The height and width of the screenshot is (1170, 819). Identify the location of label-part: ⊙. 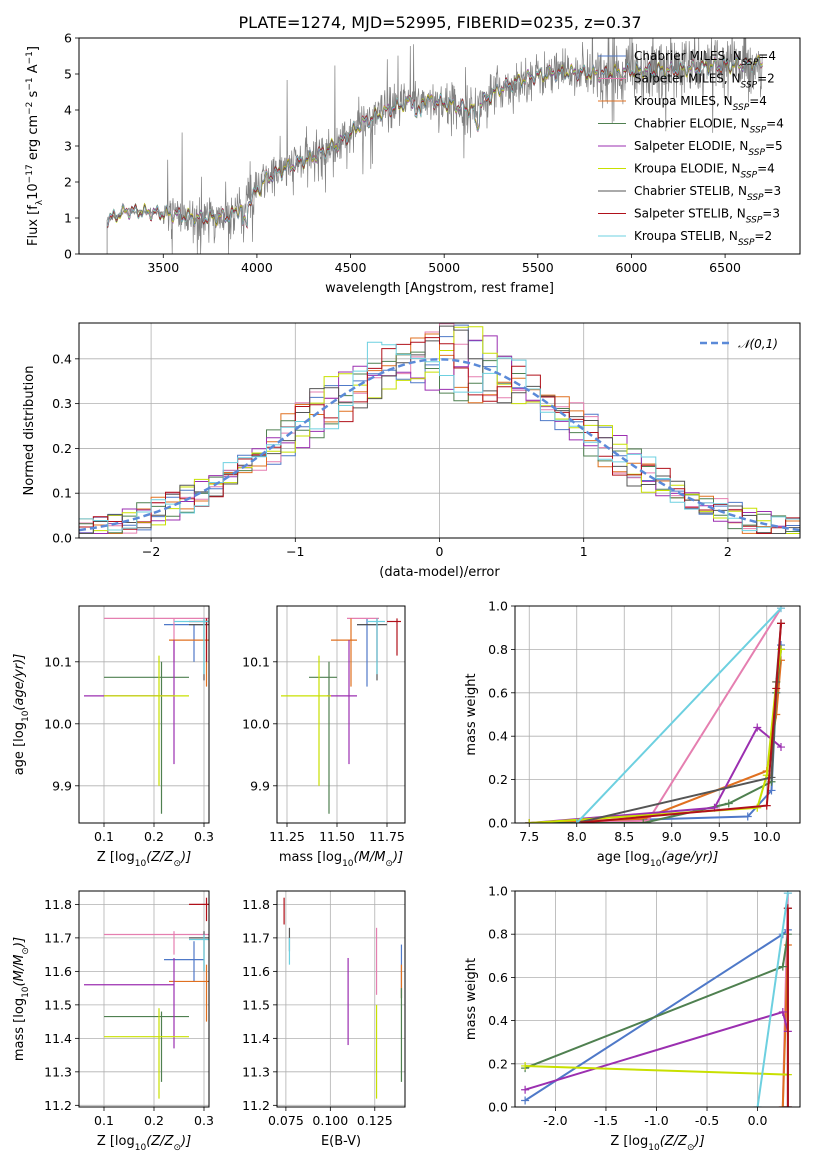
(389, 864).